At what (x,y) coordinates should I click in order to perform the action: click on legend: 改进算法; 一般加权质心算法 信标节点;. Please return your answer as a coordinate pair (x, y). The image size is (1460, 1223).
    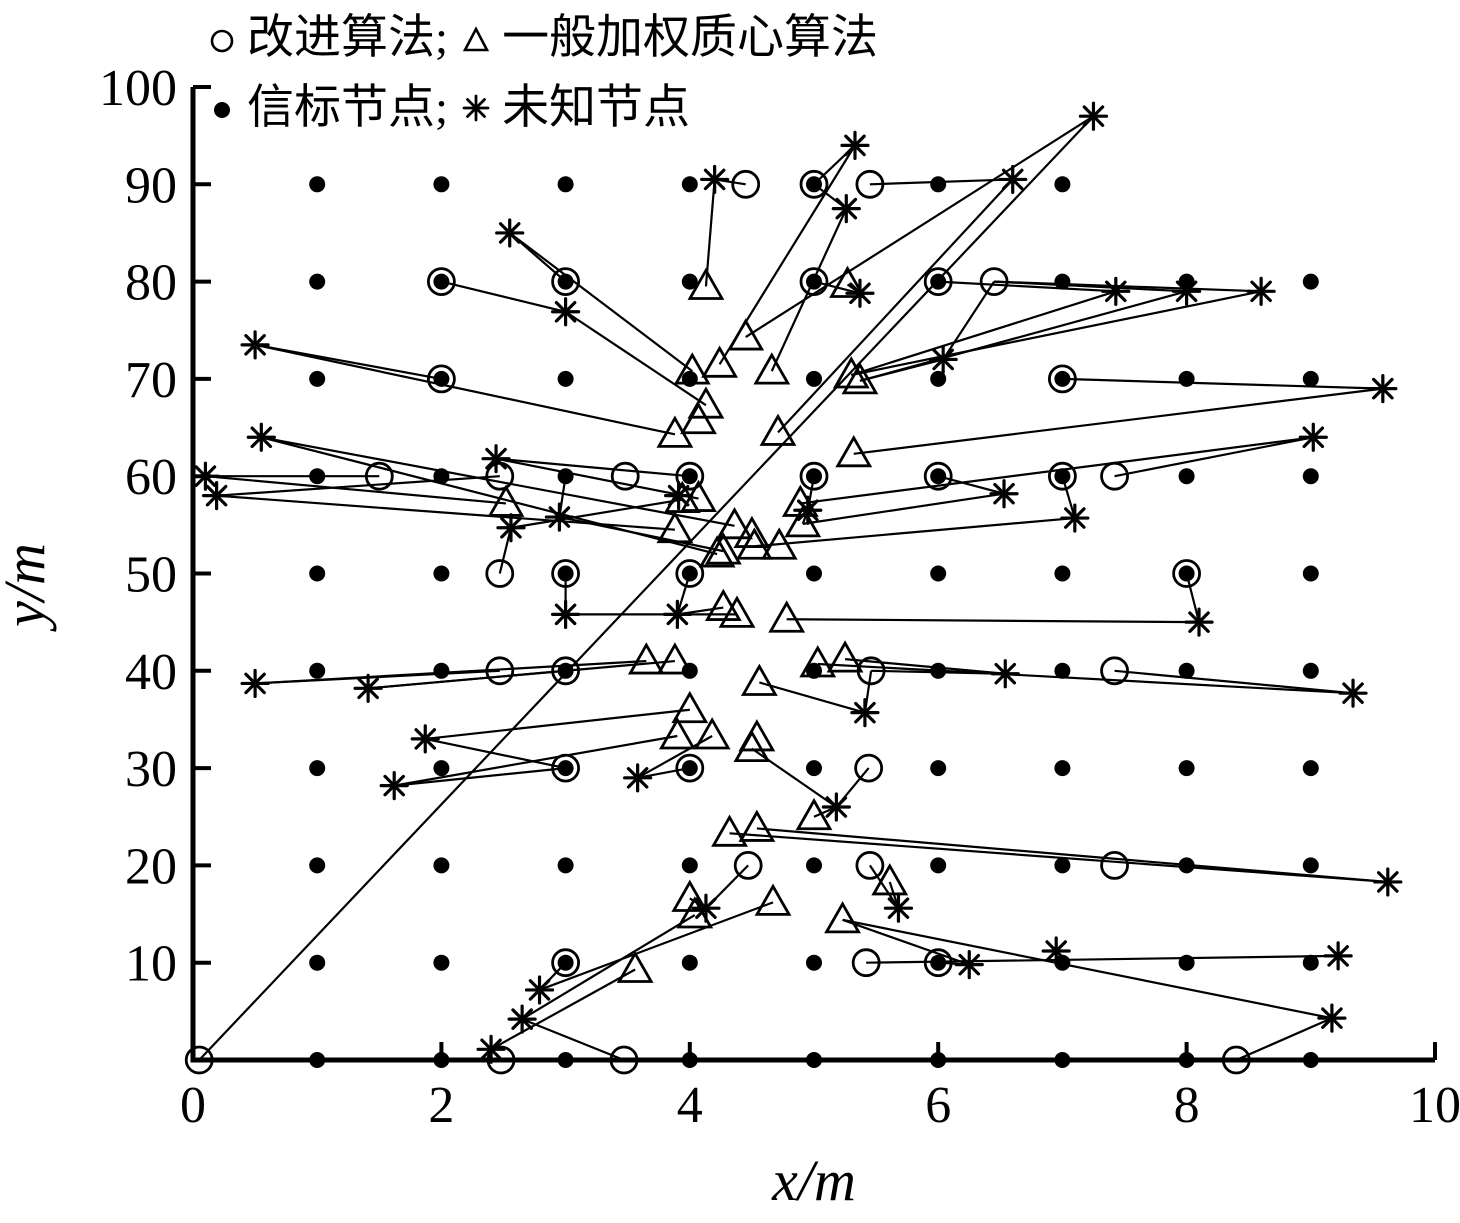
    Looking at the image, I should click on (541, 73).